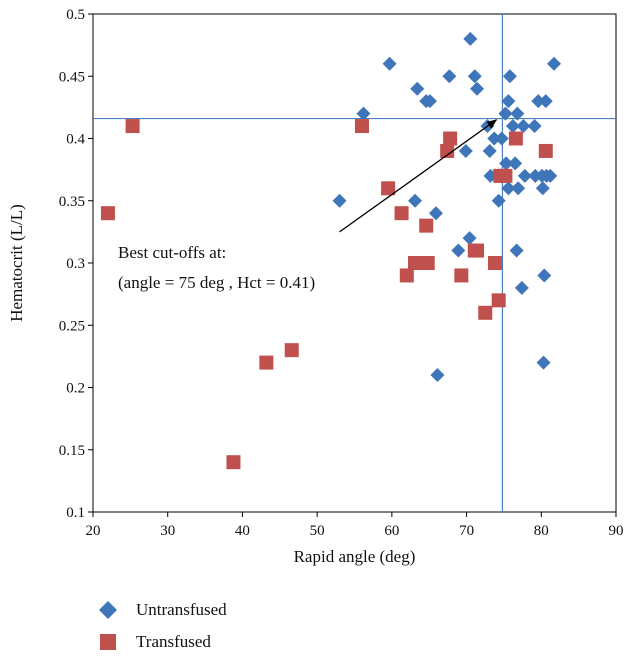 Image resolution: width=628 pixels, height=659 pixels. Describe the element at coordinates (172, 252) in the screenshot. I see `annotation-line-1: Best cut-offs at:` at that location.